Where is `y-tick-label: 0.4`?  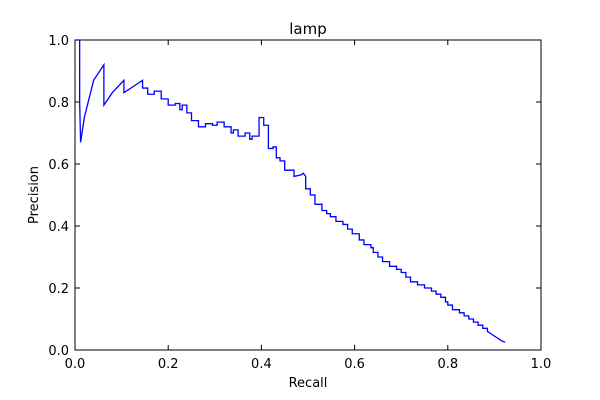
y-tick-label: 0.4 is located at coordinates (58, 227).